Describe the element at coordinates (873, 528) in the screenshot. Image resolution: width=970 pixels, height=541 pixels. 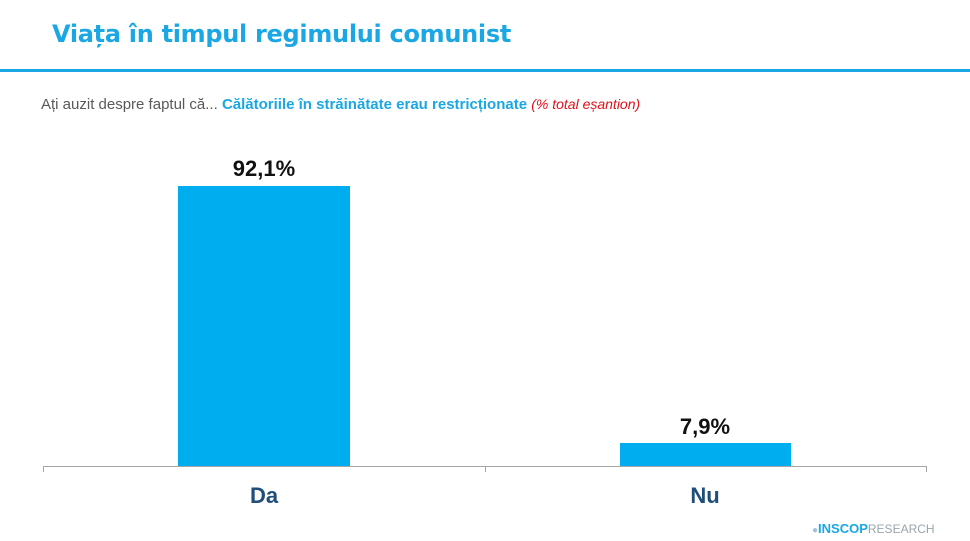
I see `inscop-logo: ●INSCOPRESEARCH` at that location.